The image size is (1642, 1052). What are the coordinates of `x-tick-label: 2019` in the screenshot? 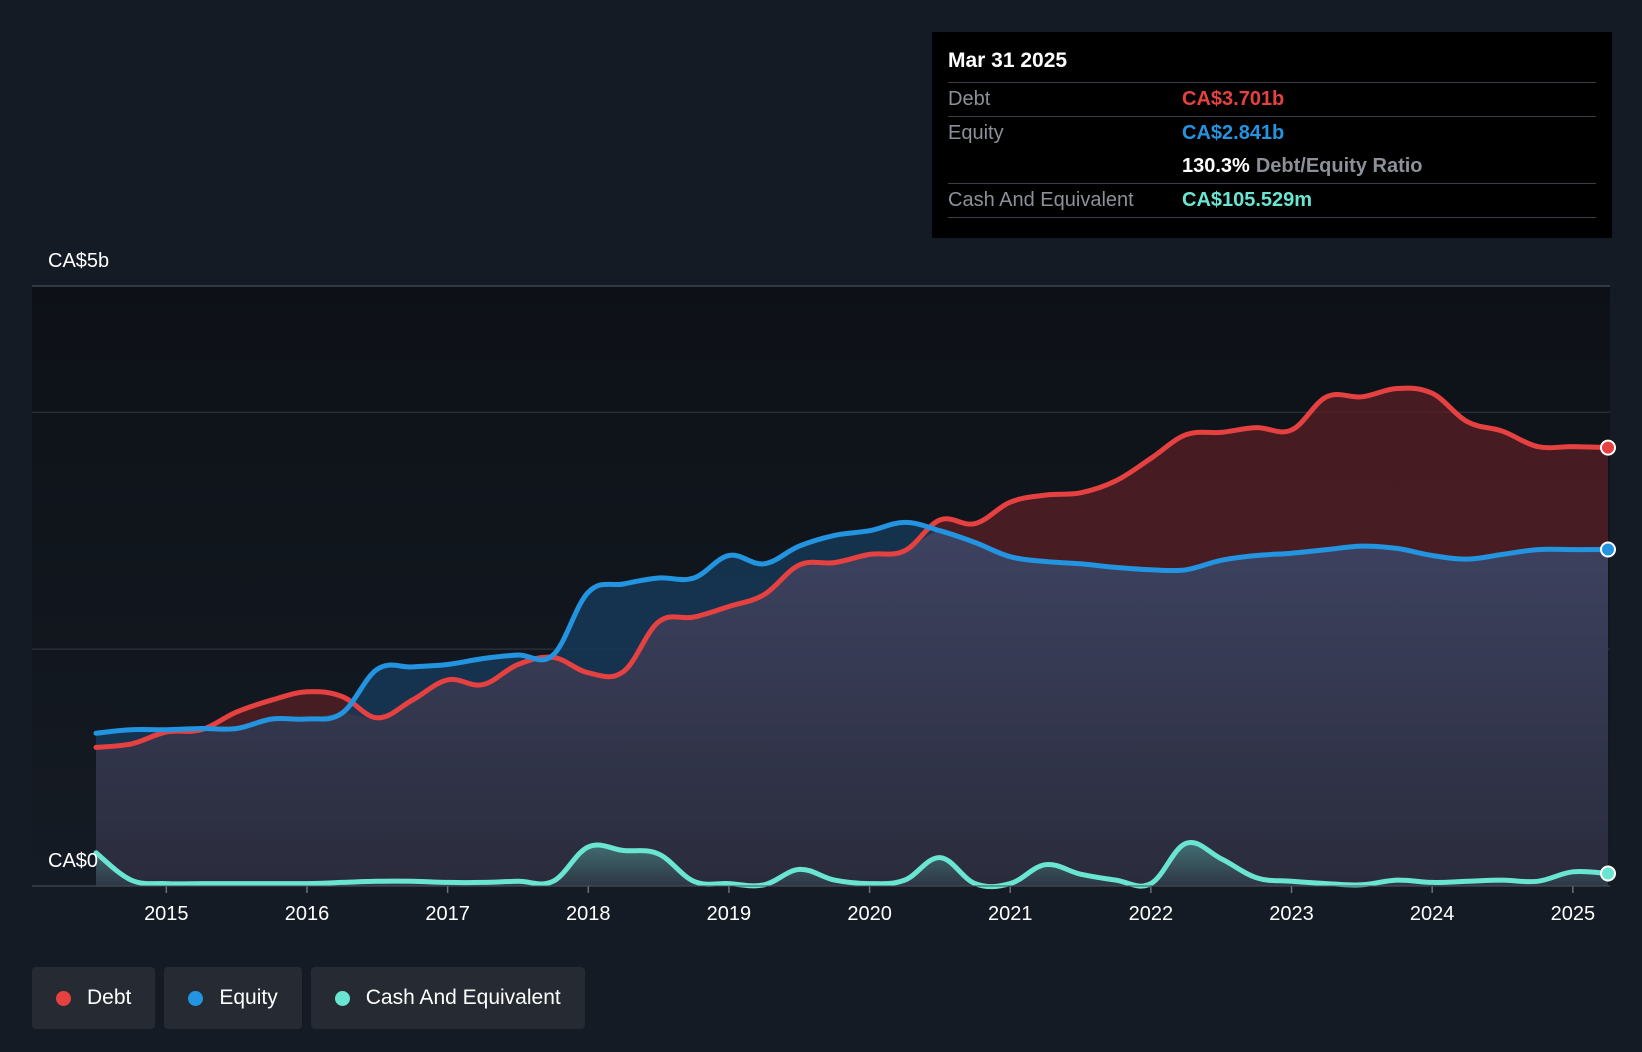 It's located at (729, 914).